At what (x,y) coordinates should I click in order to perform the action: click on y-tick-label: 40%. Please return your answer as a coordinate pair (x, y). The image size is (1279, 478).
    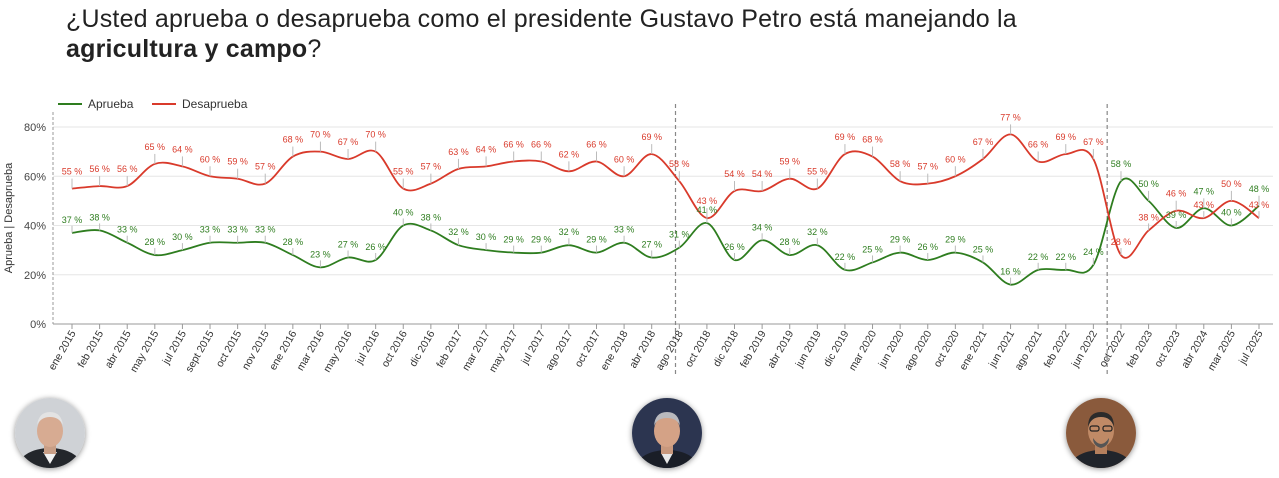
    Looking at the image, I should click on (35, 227).